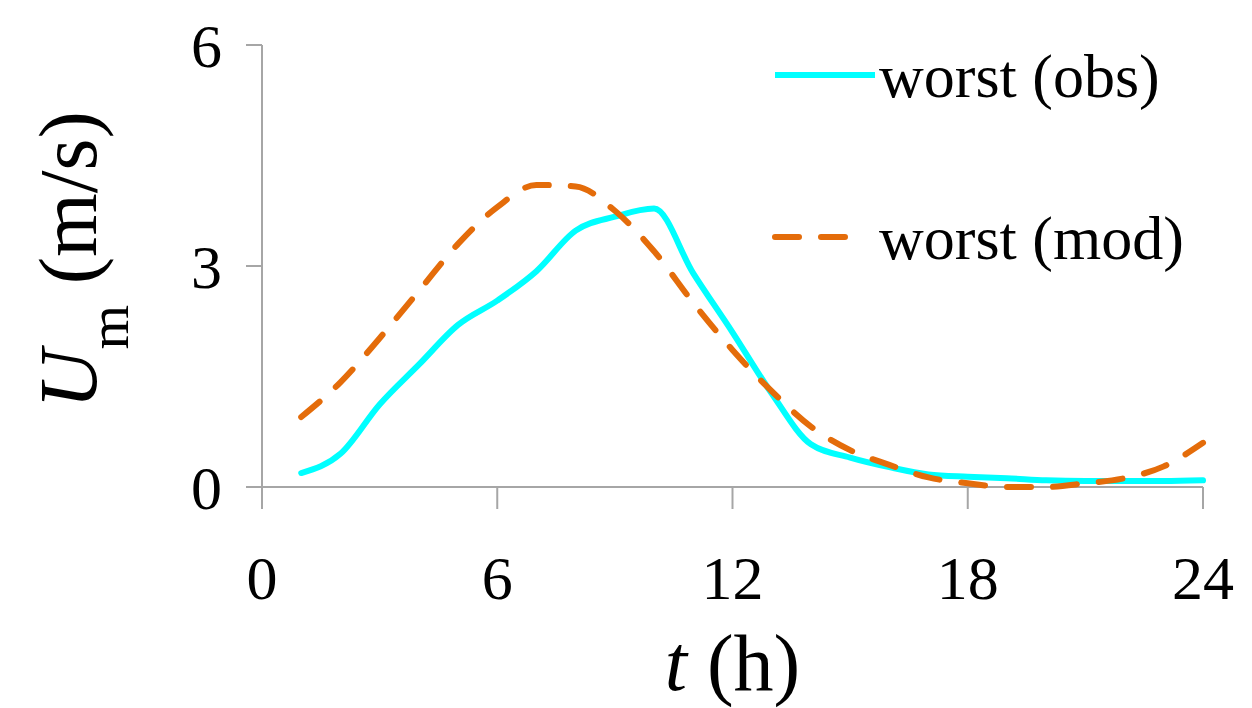 The image size is (1252, 708). What do you see at coordinates (1019, 76) in the screenshot?
I see `legend-label: worst (obs)` at bounding box center [1019, 76].